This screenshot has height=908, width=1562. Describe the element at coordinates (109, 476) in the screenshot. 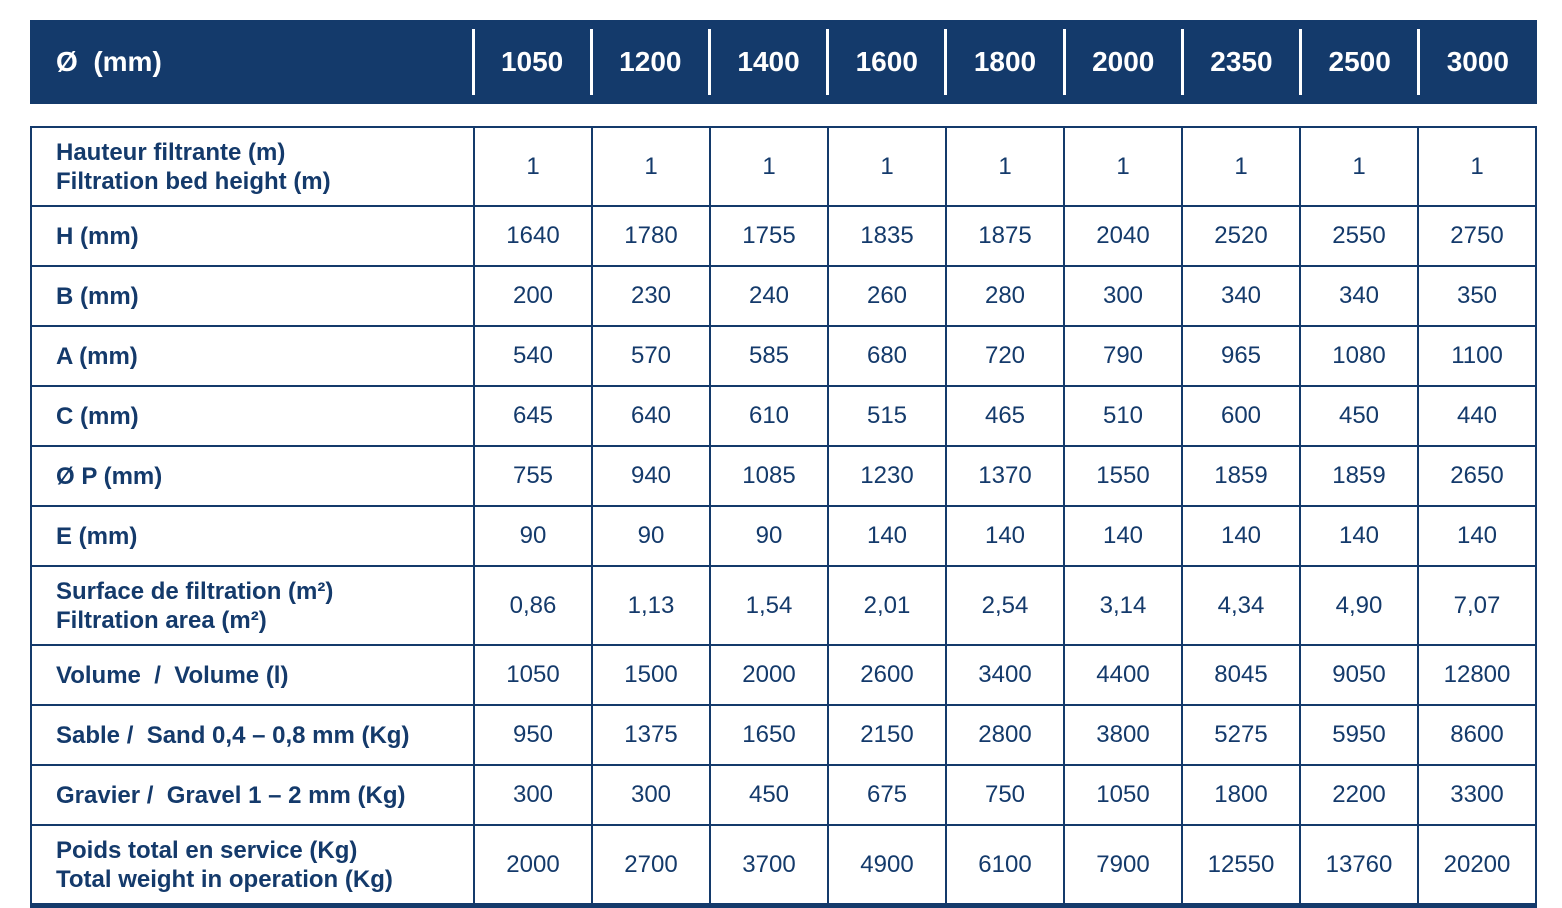

I see `row-label-line: Ø P (mm)` at that location.